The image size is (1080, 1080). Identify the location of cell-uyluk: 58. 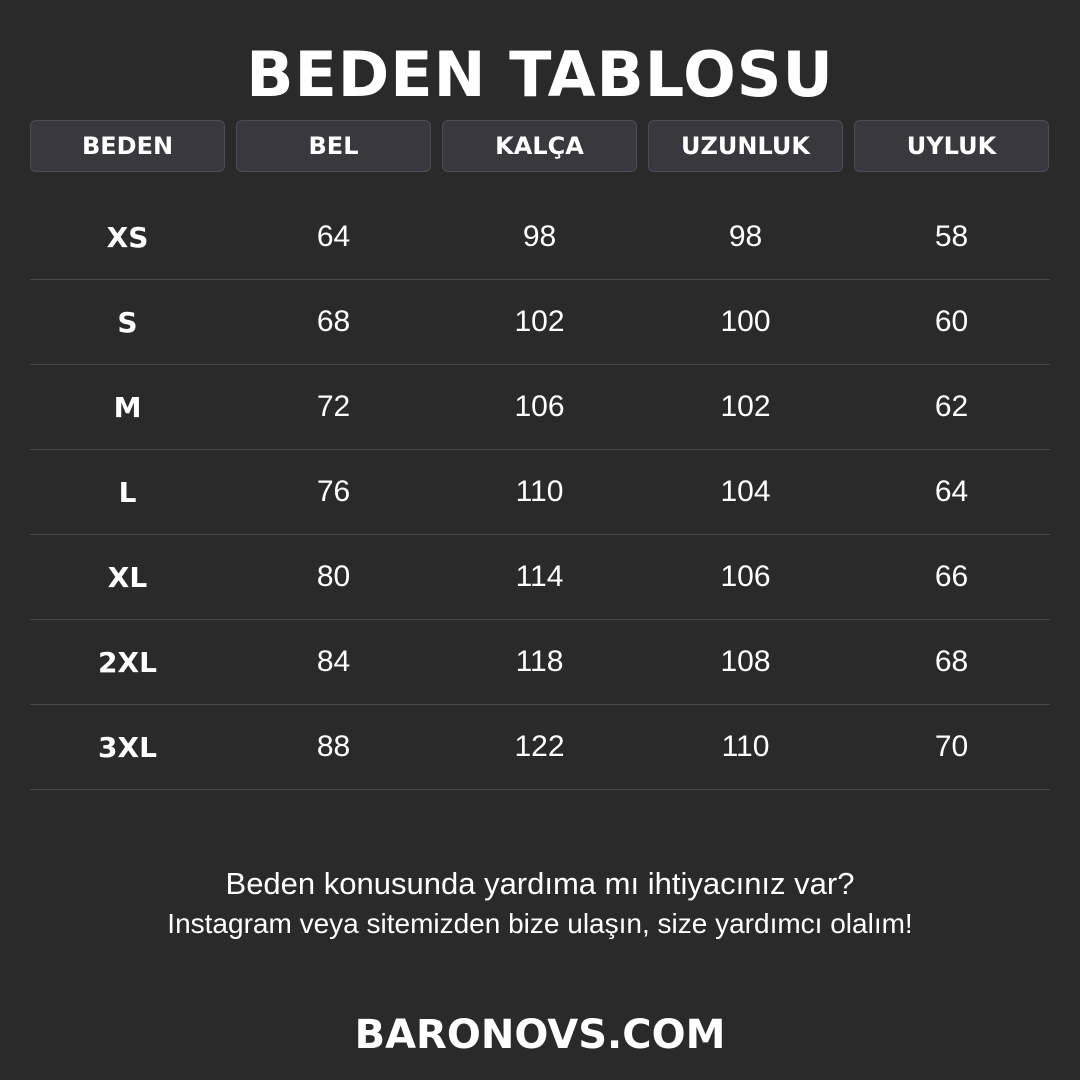
(951, 236).